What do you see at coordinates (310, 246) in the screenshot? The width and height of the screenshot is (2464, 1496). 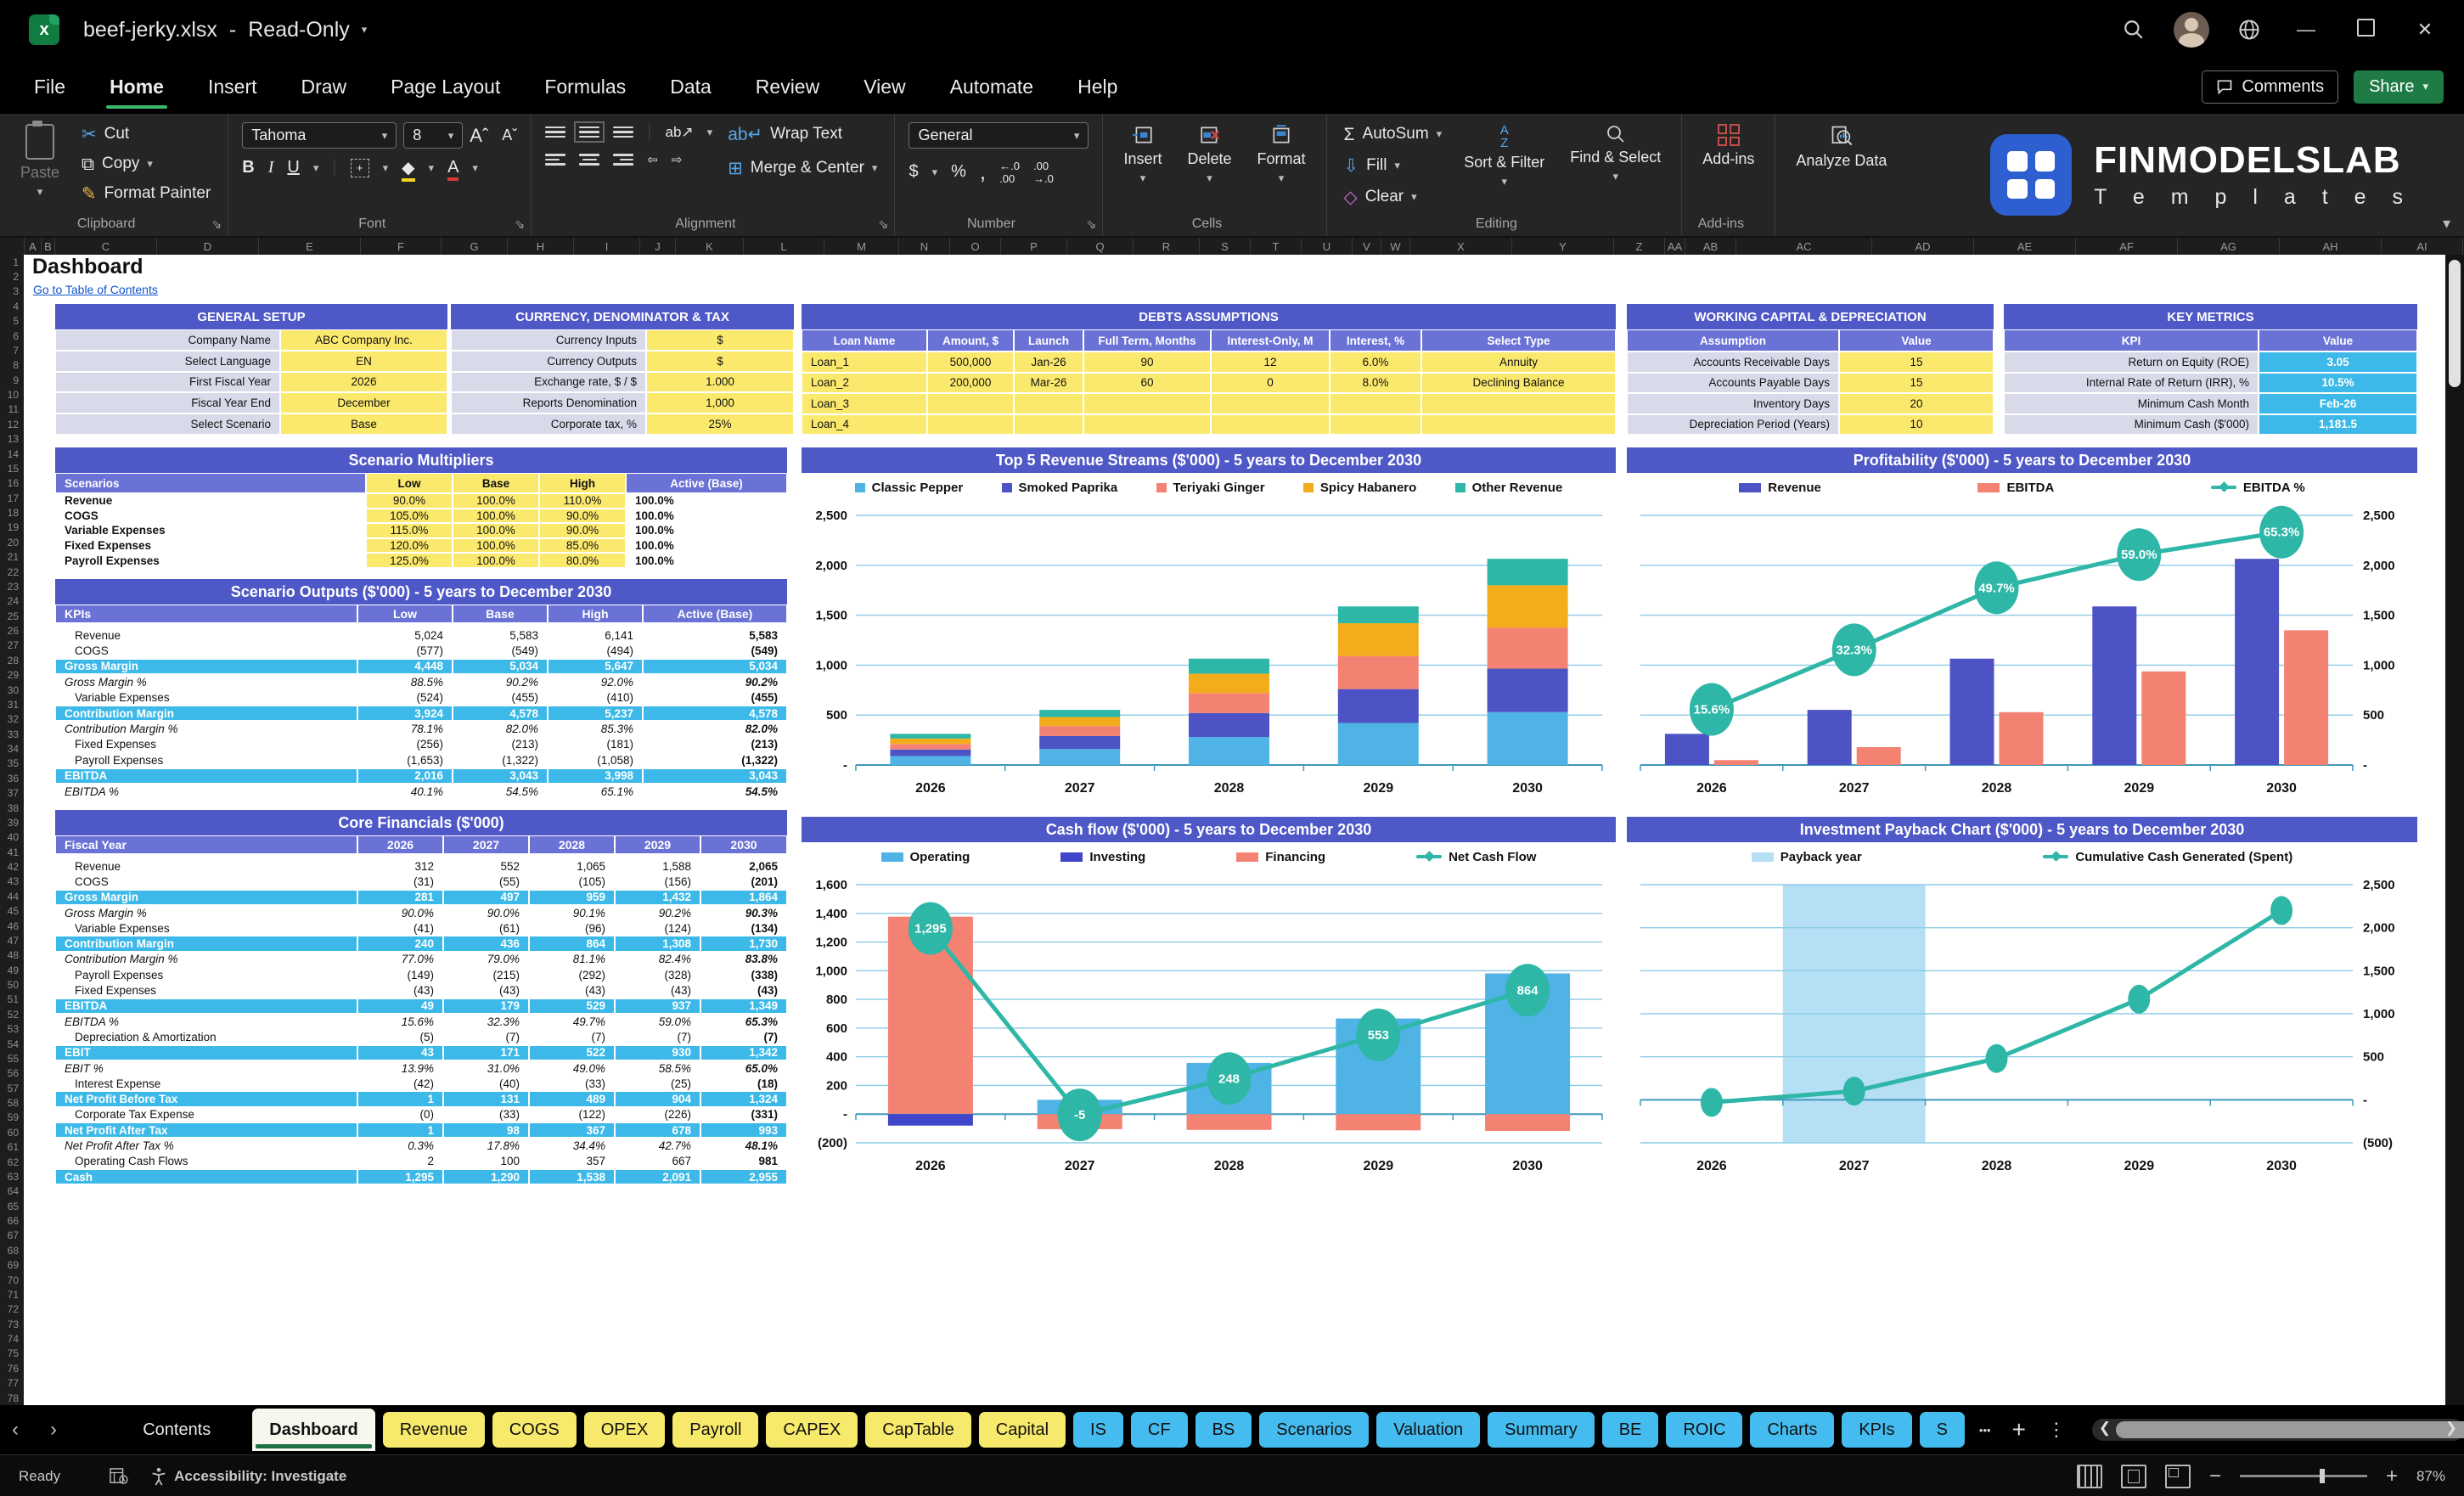 I see `column-header-E: E` at bounding box center [310, 246].